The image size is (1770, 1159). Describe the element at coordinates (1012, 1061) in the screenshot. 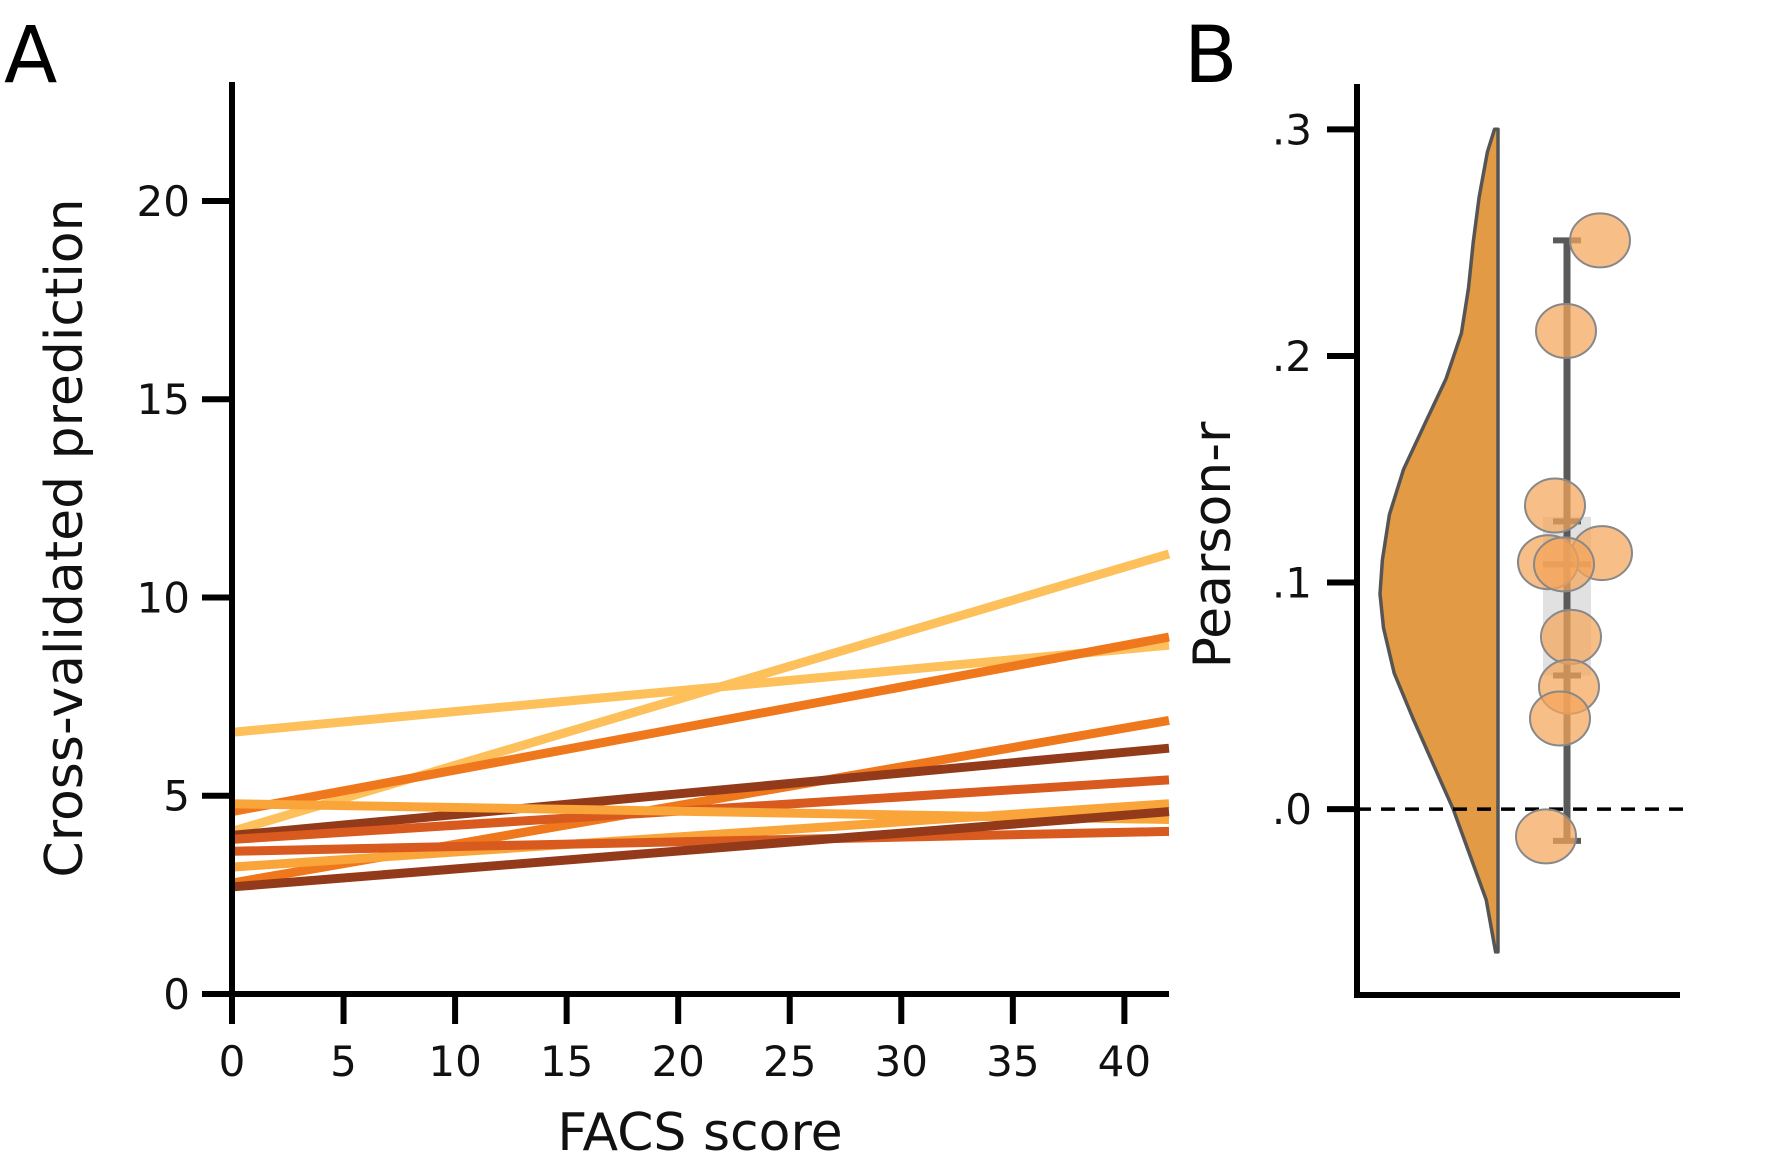

I see `x-tick-label: 35` at that location.